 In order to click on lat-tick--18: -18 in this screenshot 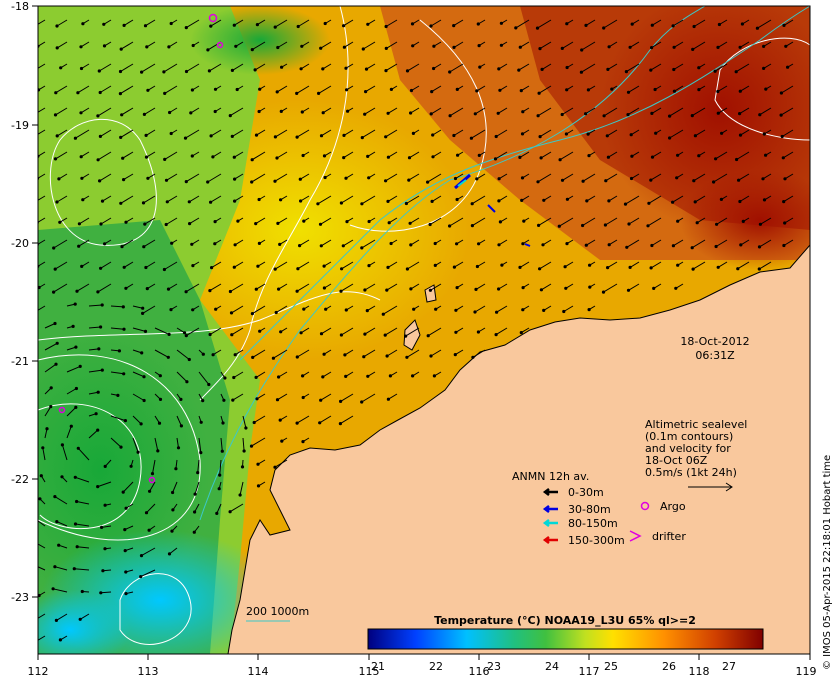, I will do `click(20, 6)`.